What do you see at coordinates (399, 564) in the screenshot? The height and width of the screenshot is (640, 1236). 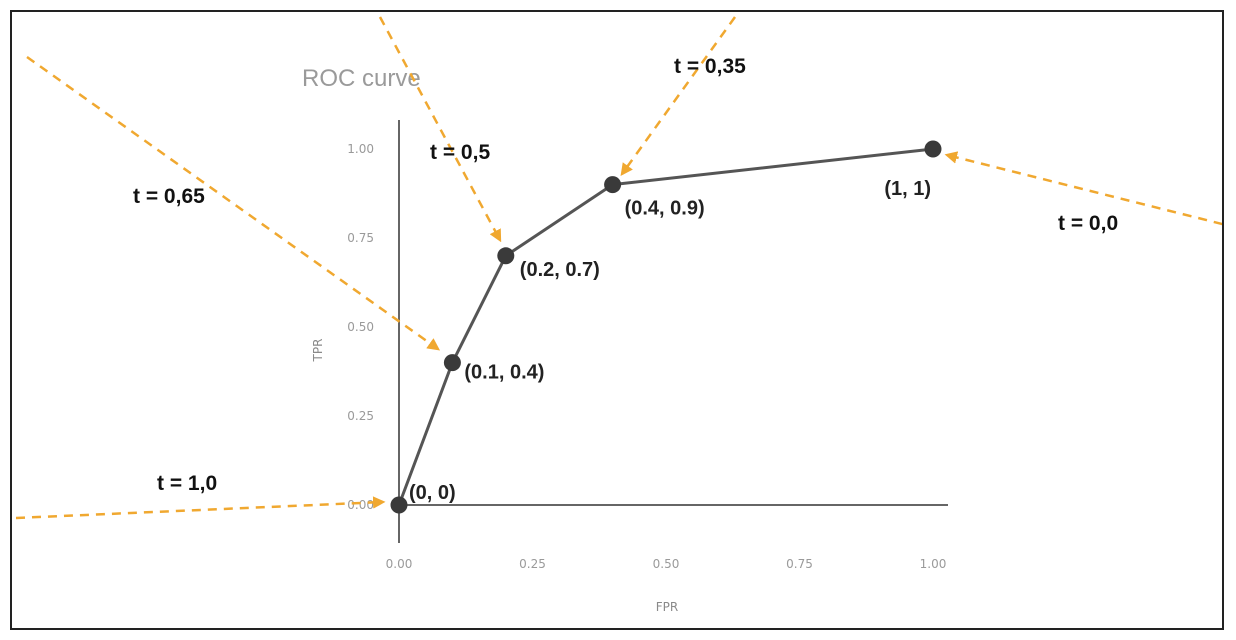 I see `x-tick-label: 0.00` at bounding box center [399, 564].